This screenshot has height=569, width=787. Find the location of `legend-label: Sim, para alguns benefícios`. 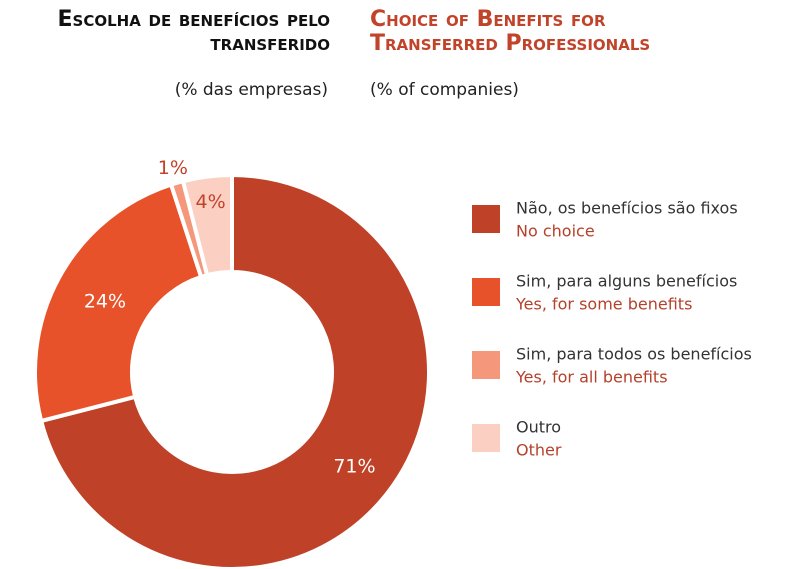

legend-label: Sim, para alguns benefícios is located at coordinates (626, 281).